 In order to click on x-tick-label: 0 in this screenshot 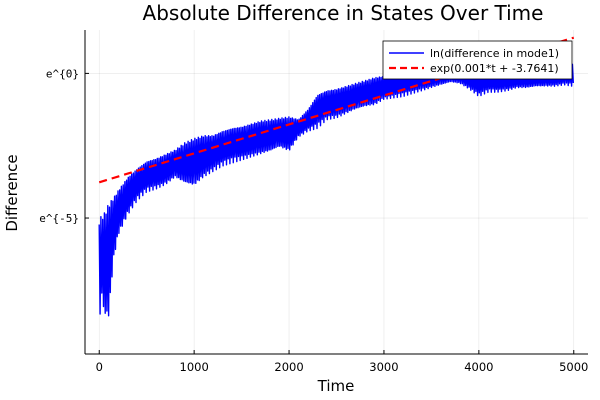, I will do `click(99, 367)`.